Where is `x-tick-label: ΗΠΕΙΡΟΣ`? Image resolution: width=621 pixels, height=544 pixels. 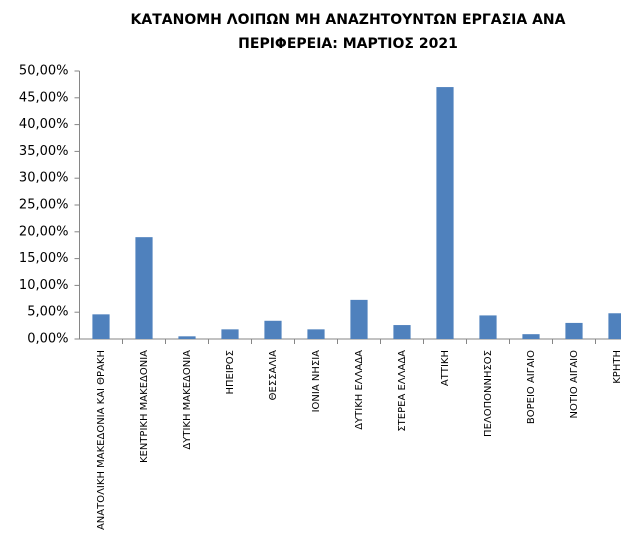 x-tick-label: ΗΠΕΙΡΟΣ is located at coordinates (230, 372).